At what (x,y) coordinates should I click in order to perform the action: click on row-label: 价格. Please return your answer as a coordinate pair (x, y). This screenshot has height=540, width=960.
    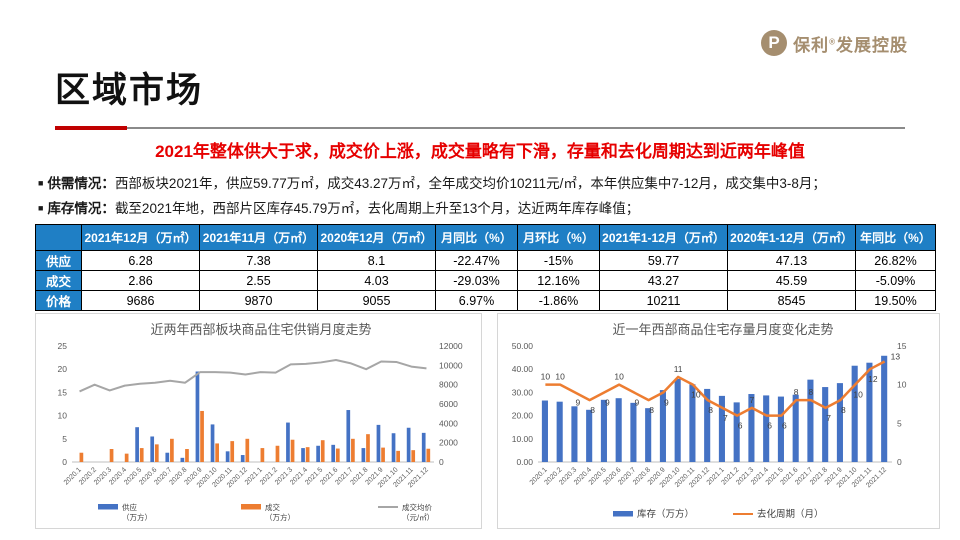
    Looking at the image, I should click on (58, 300).